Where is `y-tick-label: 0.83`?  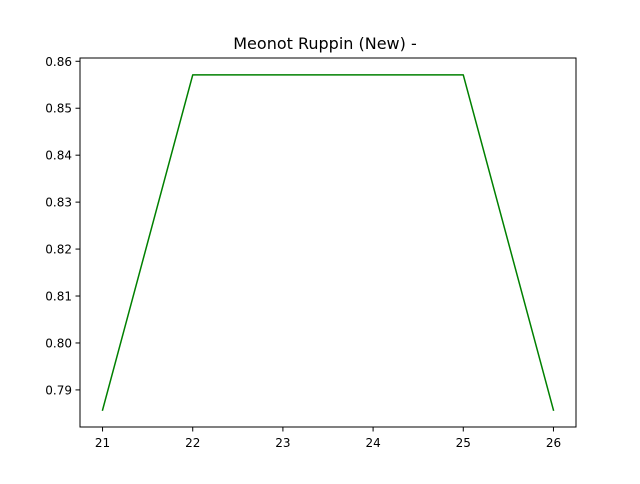
y-tick-label: 0.83 is located at coordinates (58, 203).